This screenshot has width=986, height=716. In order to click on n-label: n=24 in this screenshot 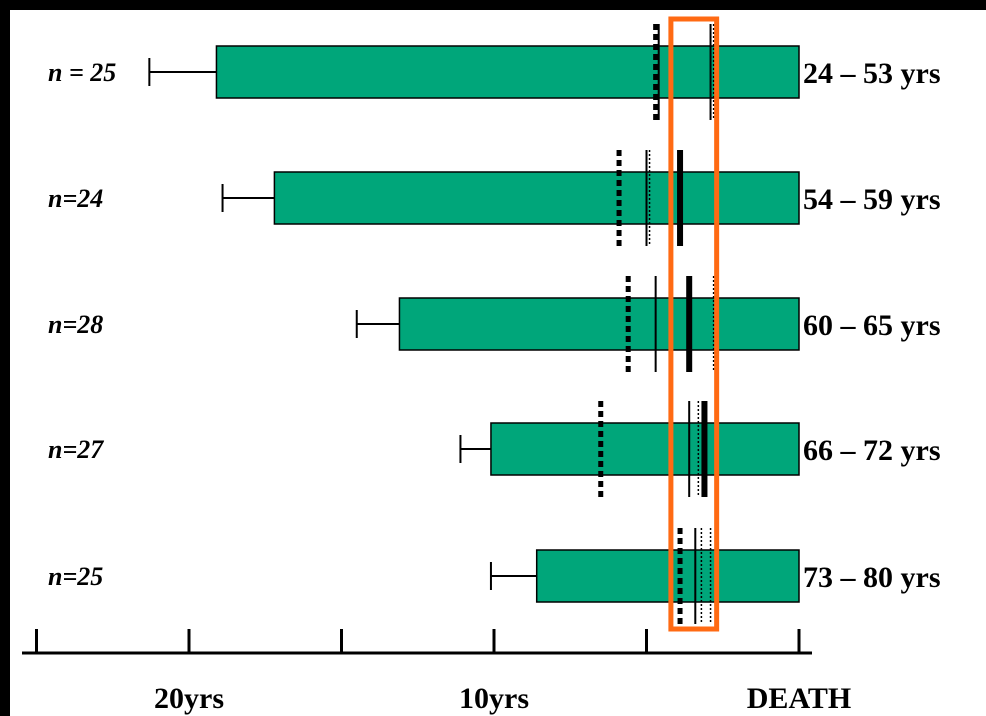, I will do `click(75, 198)`.